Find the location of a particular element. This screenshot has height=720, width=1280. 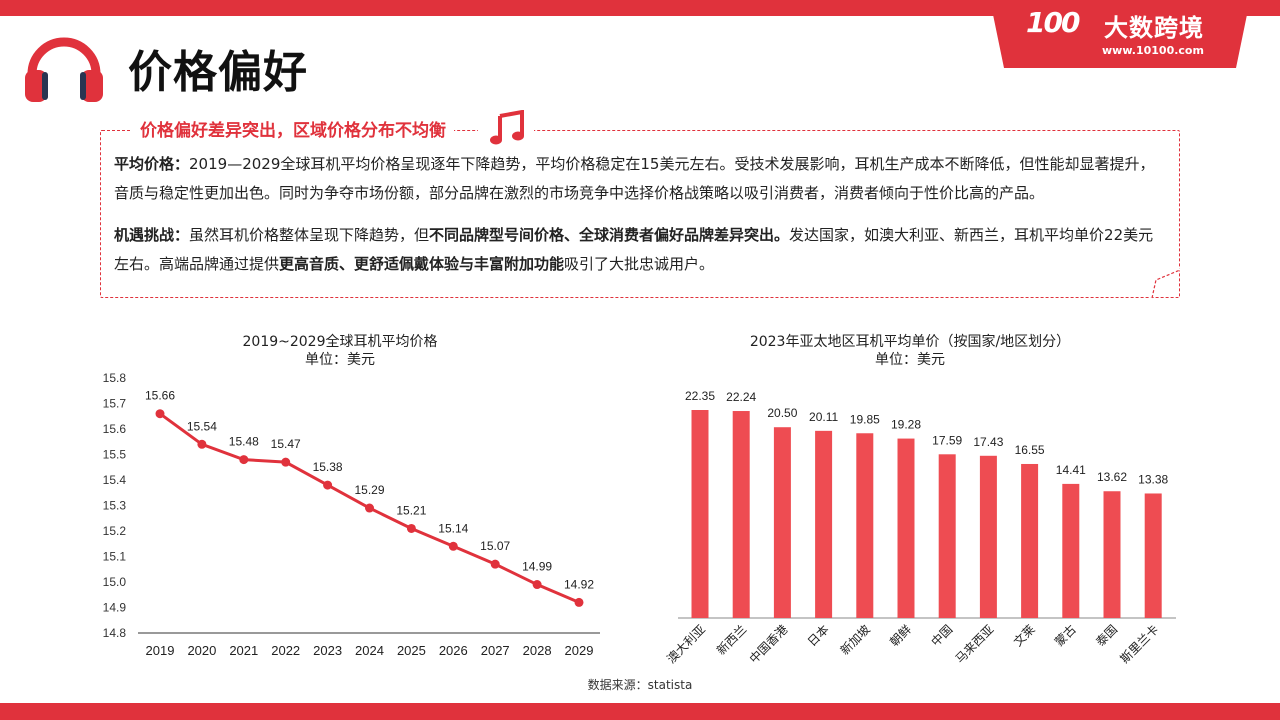

category-label: 文莱 is located at coordinates (1024, 636).